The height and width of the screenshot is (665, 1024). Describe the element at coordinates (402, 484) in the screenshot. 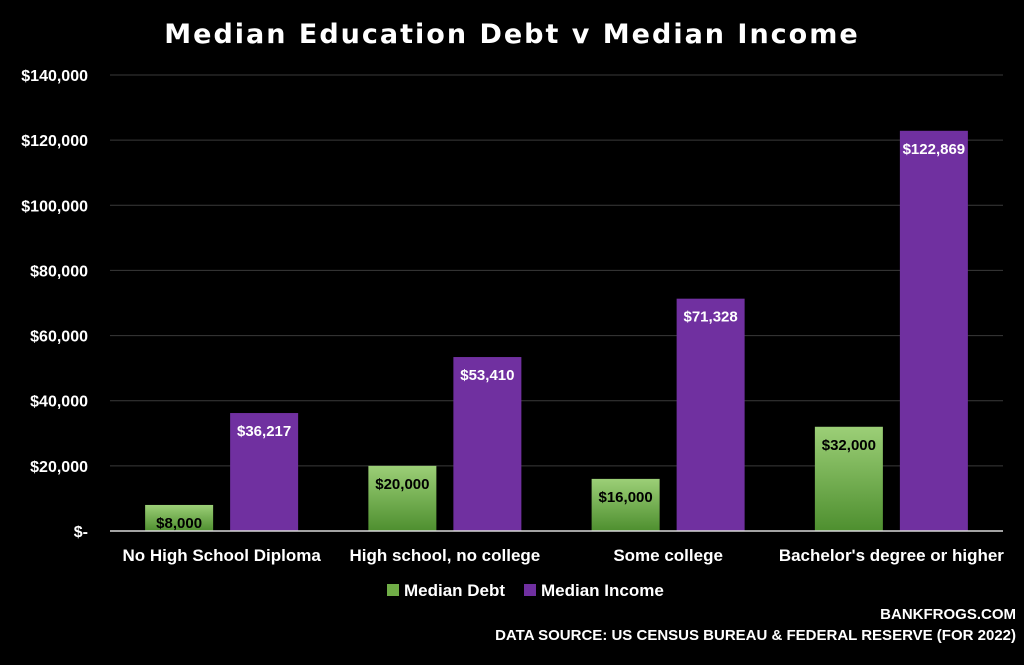

I see `data-label-median-debt: $20,000` at that location.